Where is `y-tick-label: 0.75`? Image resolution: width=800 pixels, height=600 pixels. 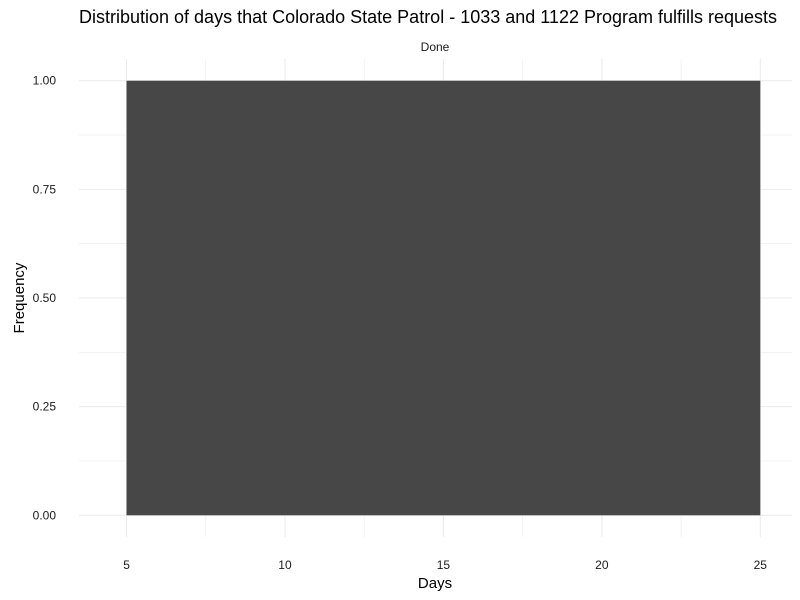
y-tick-label: 0.75 is located at coordinates (45, 189).